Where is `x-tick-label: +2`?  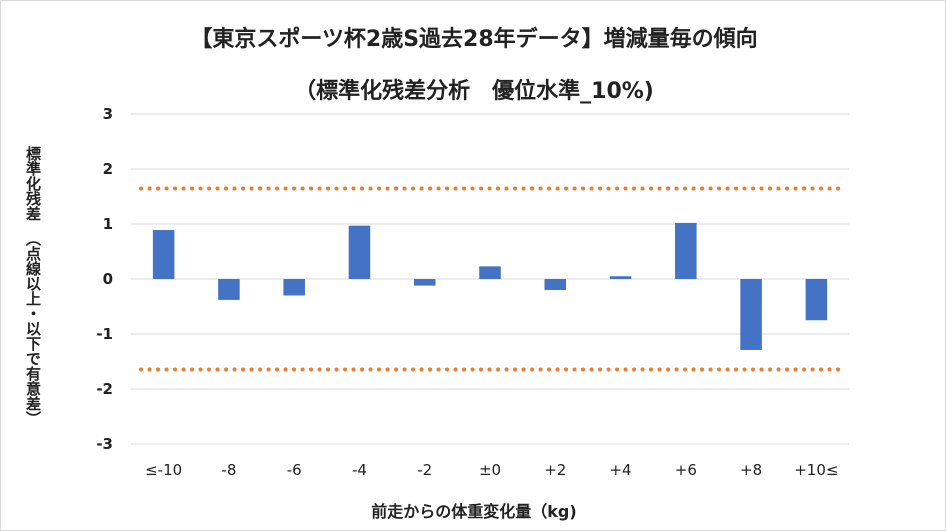
x-tick-label: +2 is located at coordinates (555, 470).